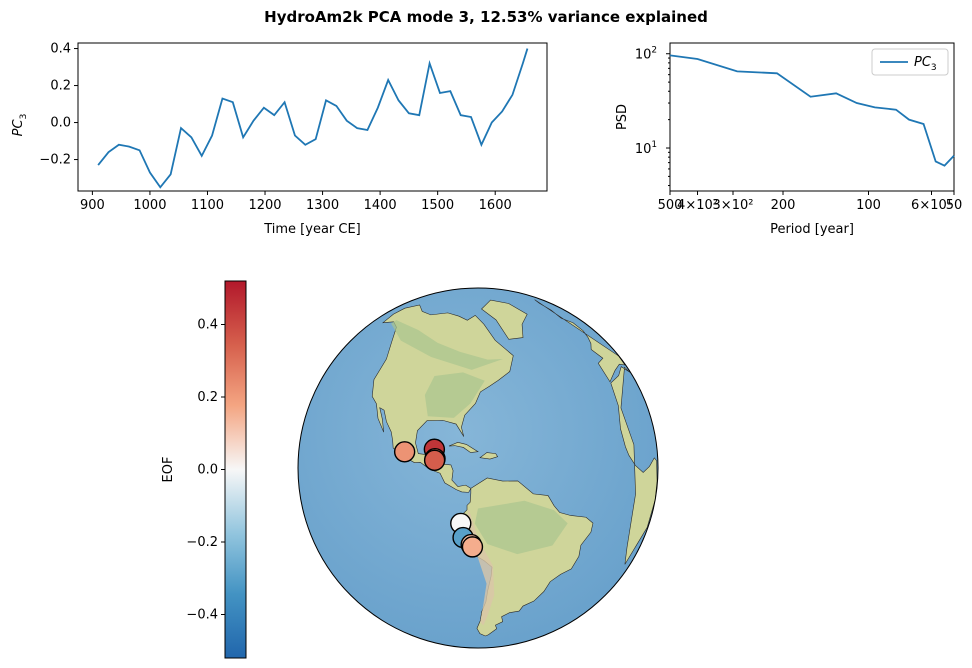 The height and width of the screenshot is (668, 972). I want to click on x-tick-label: 1400, so click(380, 205).